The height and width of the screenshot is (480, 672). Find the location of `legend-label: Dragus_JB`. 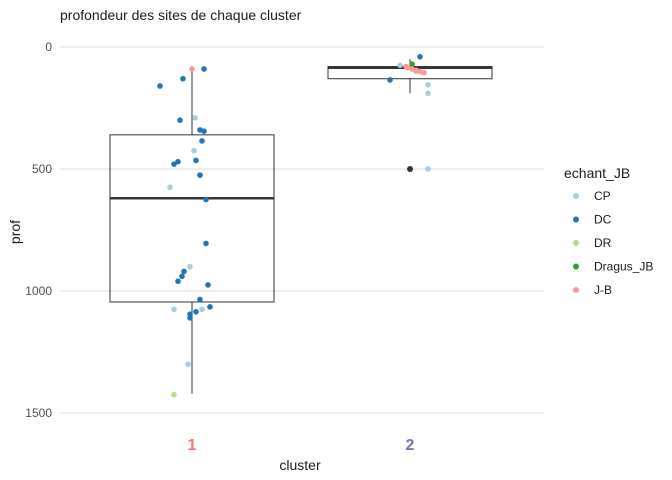

legend-label: Dragus_JB is located at coordinates (623, 267).